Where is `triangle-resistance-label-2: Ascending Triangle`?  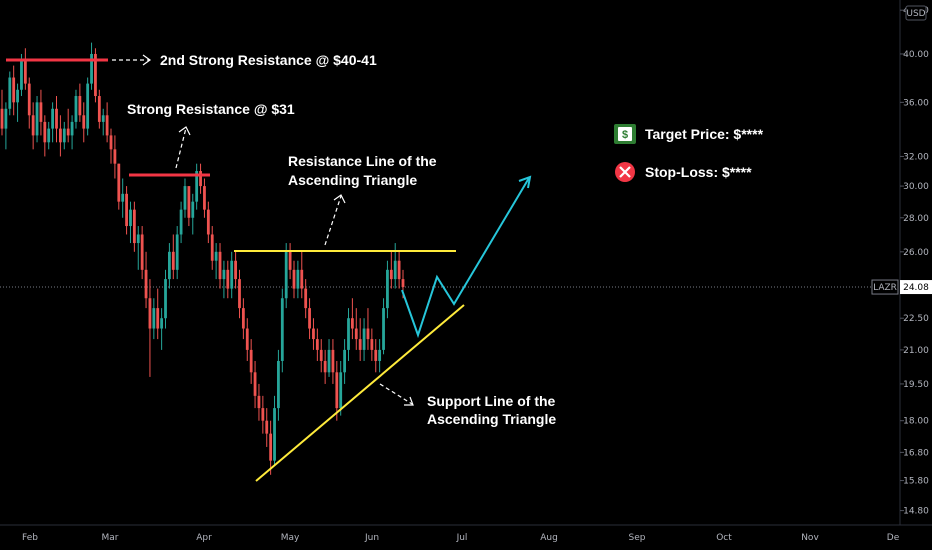 triangle-resistance-label-2: Ascending Triangle is located at coordinates (352, 180).